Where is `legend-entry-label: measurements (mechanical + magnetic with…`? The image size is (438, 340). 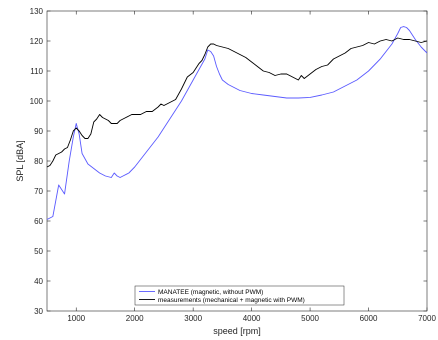 legend-entry-label: measurements (mechanical + magnetic with… is located at coordinates (231, 300).